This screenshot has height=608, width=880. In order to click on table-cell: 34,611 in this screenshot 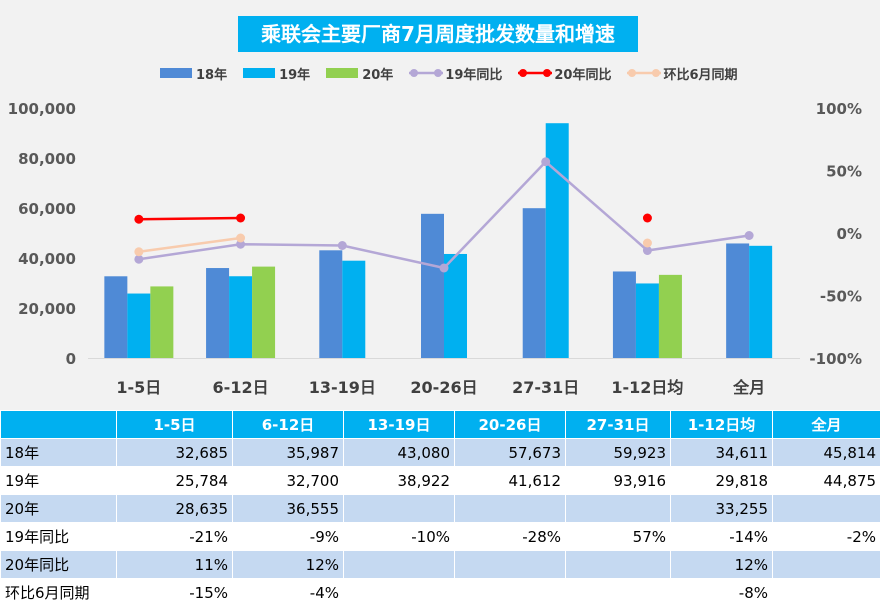, I will do `click(721, 452)`.